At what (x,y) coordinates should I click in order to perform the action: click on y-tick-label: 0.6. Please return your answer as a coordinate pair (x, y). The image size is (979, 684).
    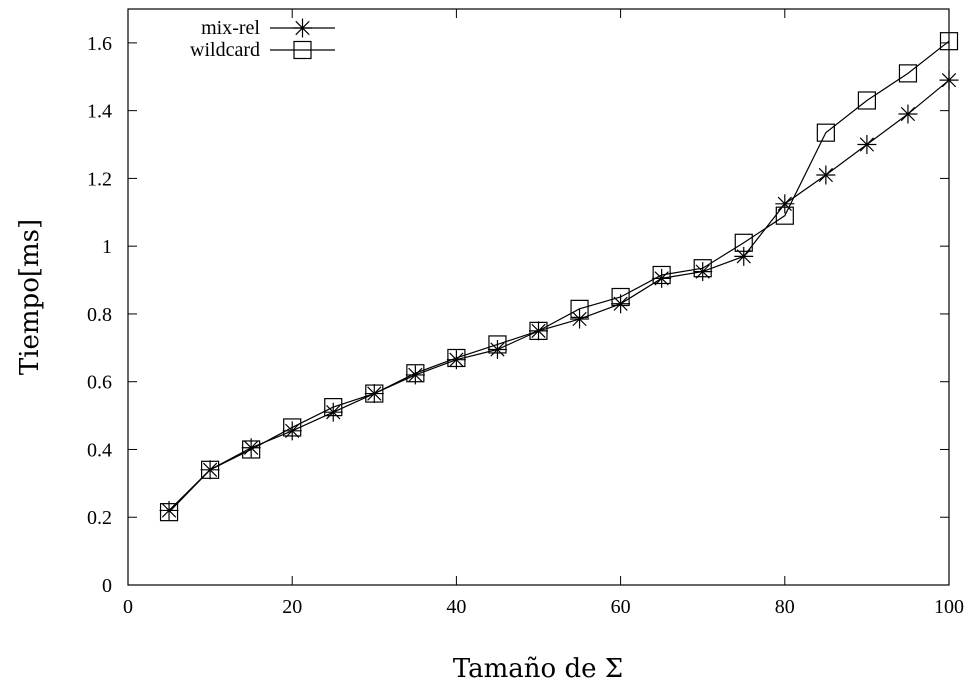
    Looking at the image, I should click on (99, 383).